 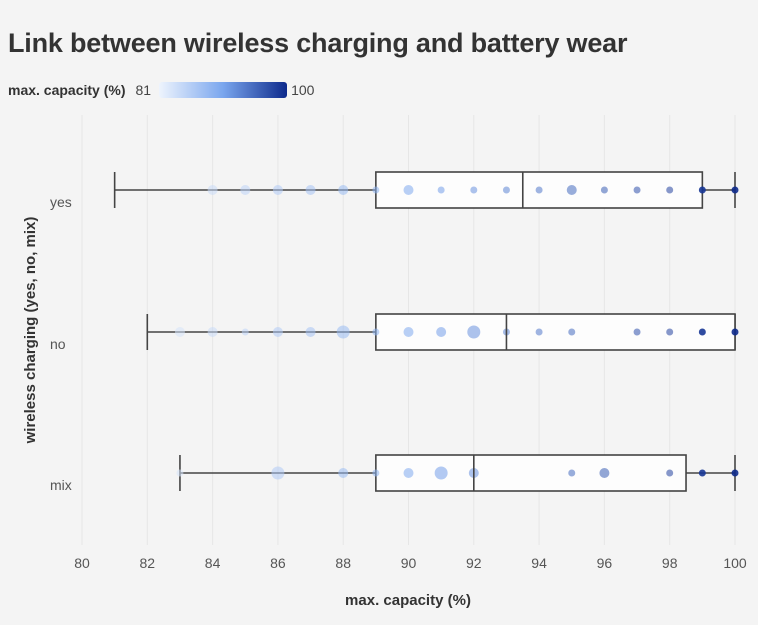 What do you see at coordinates (409, 563) in the screenshot?
I see `x-tick-label: 90` at bounding box center [409, 563].